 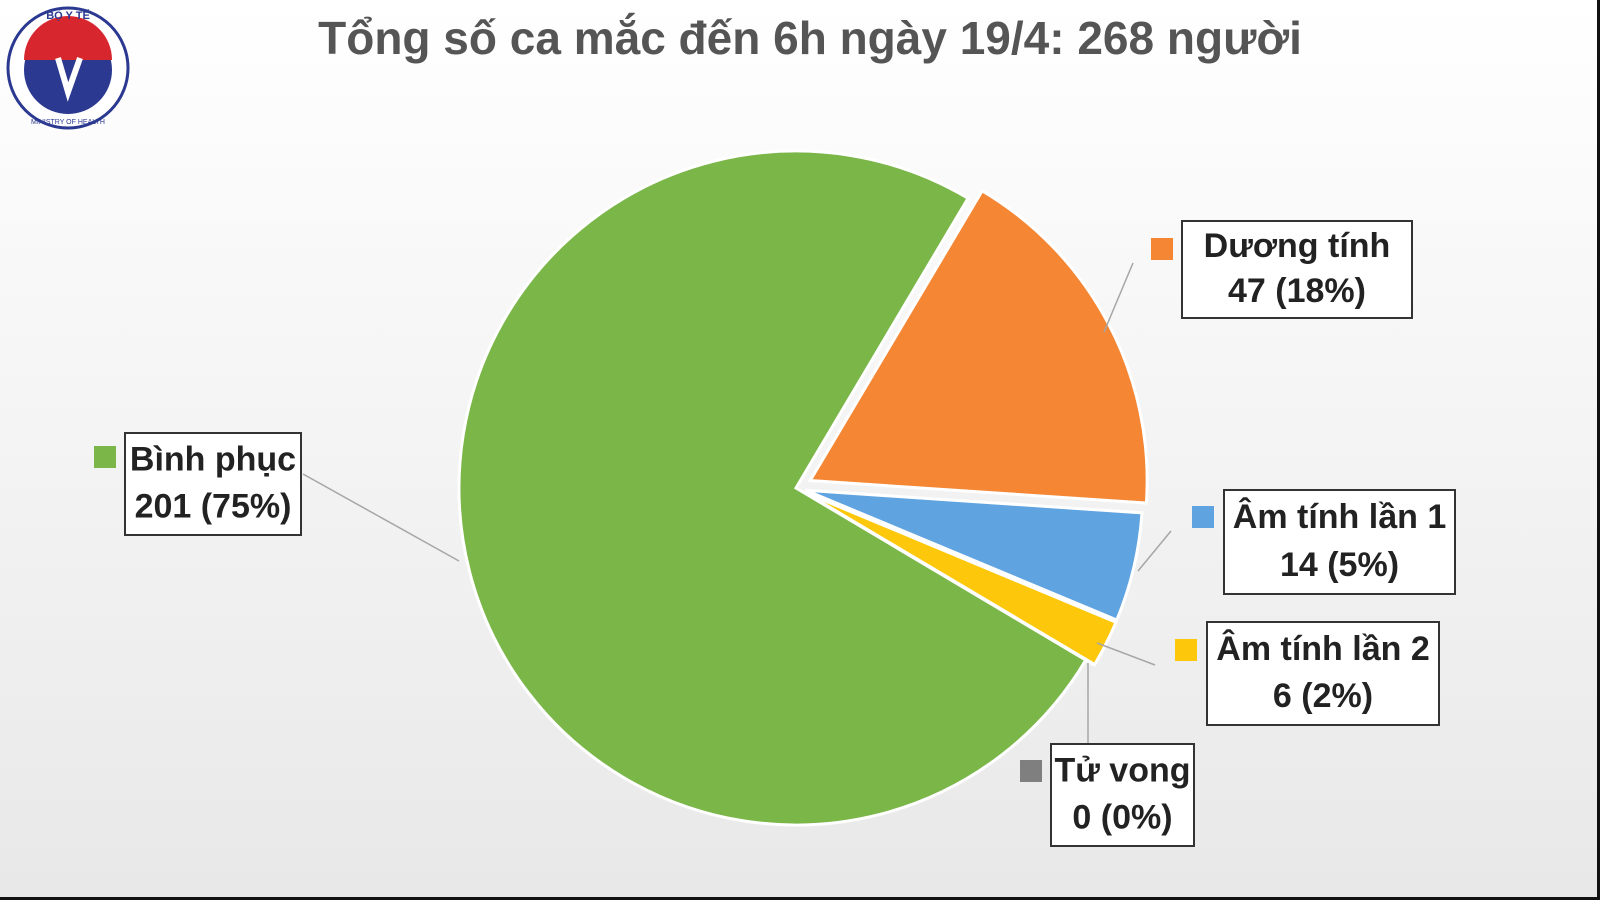 What do you see at coordinates (68, 122) in the screenshot?
I see `logo-bottom: MINISTRY OF HEALTH` at bounding box center [68, 122].